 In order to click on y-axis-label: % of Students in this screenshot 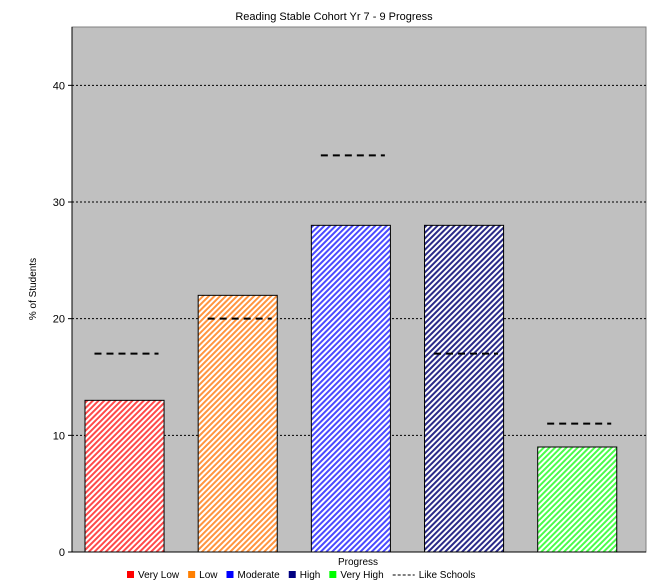, I will do `click(33, 289)`.